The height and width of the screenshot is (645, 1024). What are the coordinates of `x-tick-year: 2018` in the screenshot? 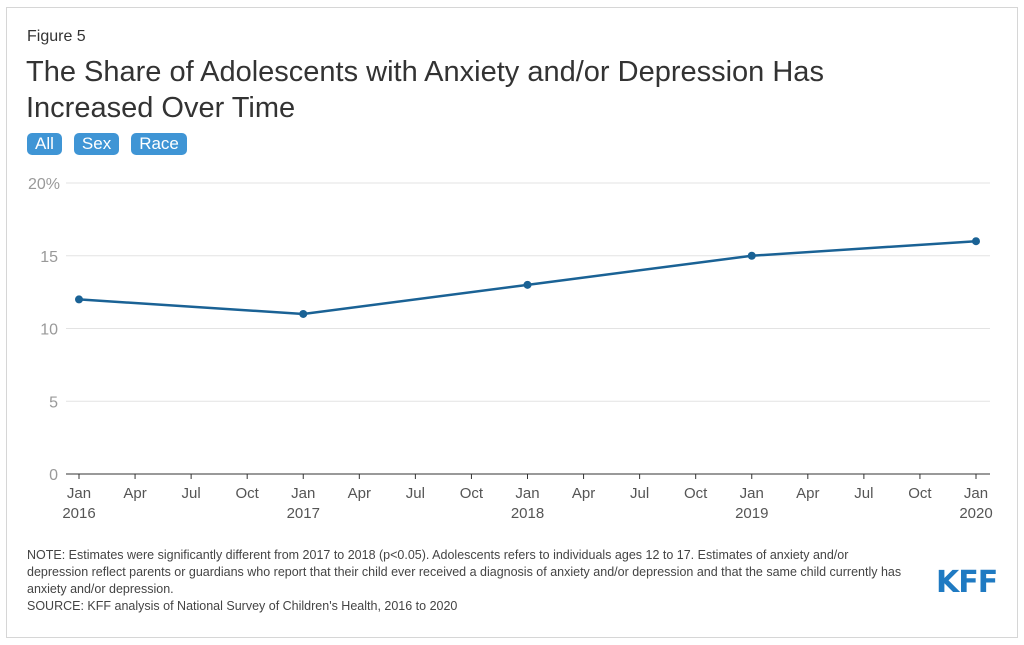 It's located at (527, 513).